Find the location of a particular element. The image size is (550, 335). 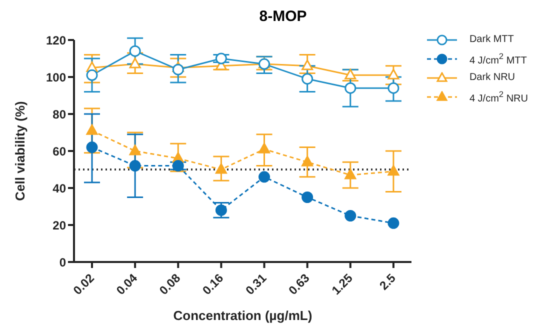

y-tick-label: 40 is located at coordinates (59, 188).